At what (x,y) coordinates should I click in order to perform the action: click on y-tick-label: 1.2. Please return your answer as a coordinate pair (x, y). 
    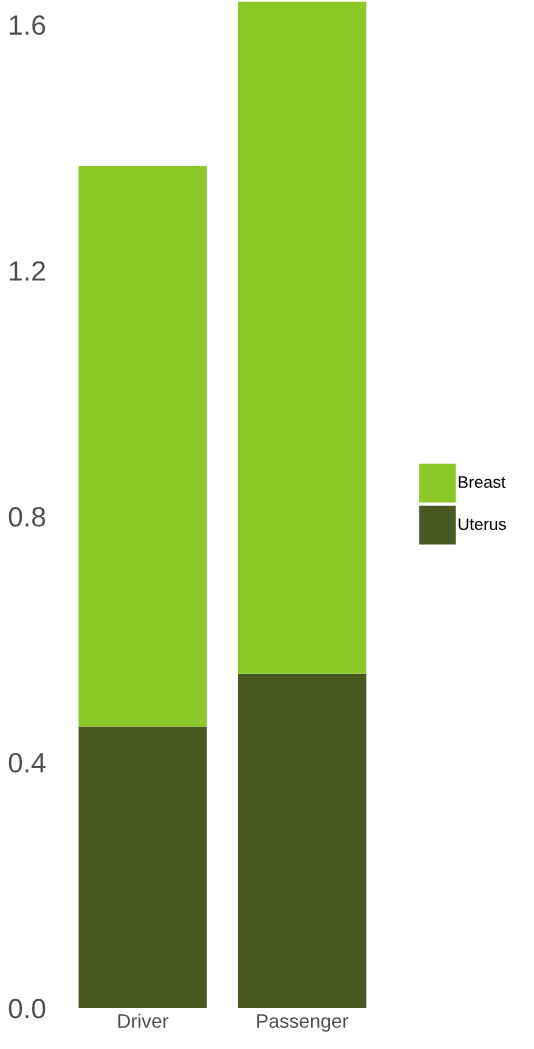
    Looking at the image, I should click on (27, 271).